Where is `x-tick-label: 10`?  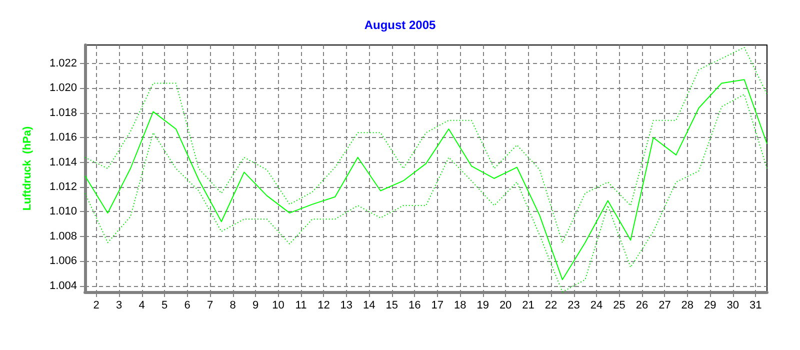 x-tick-label: 10 is located at coordinates (278, 306).